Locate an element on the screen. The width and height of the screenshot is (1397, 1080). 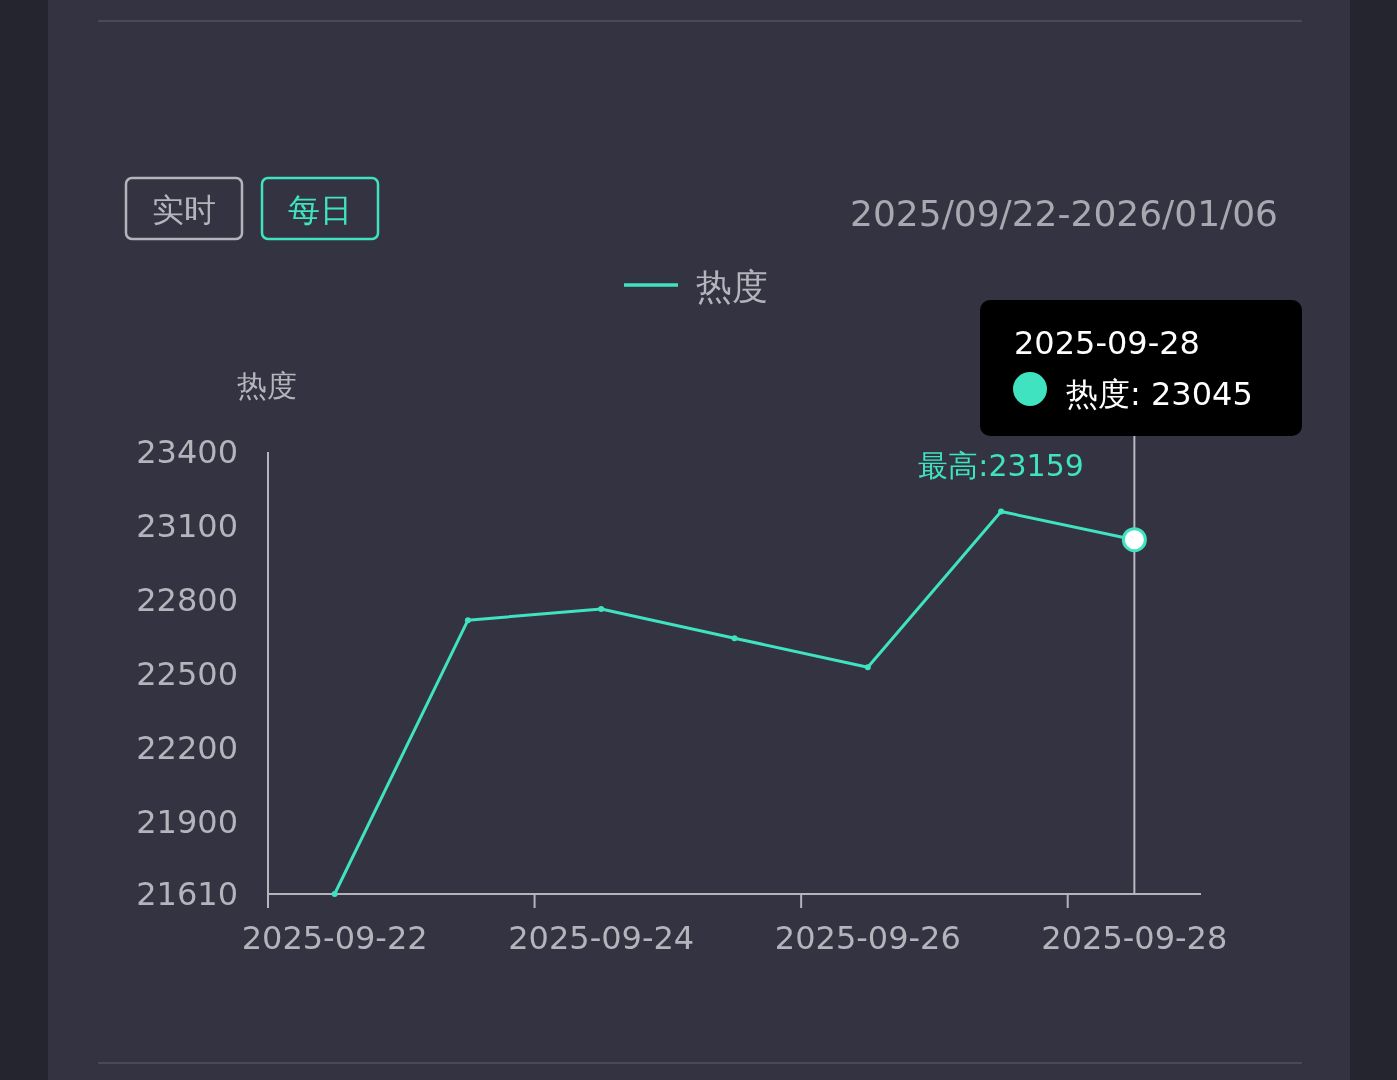
text: 2025-09-28 is located at coordinates (1107, 343).